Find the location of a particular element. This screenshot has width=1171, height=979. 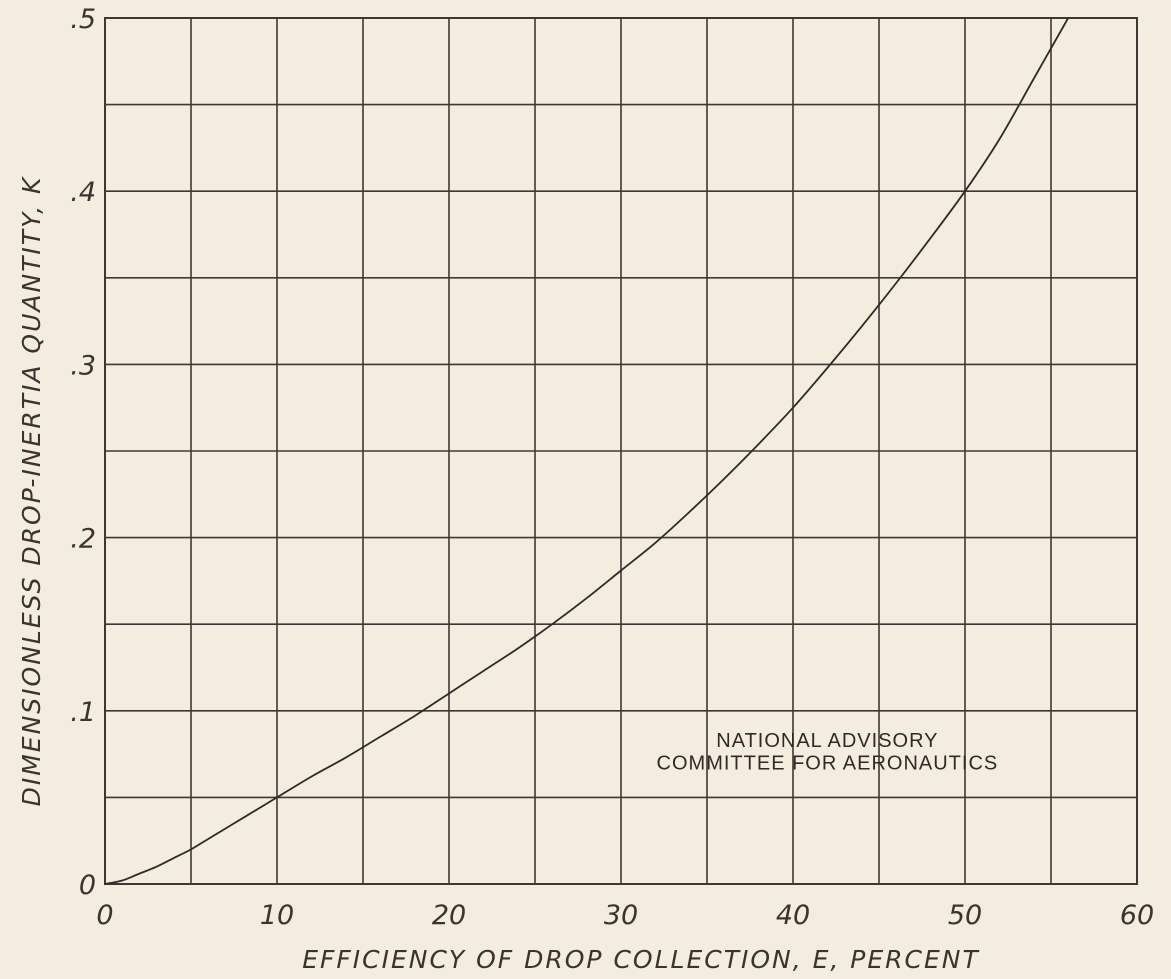

y-tick-label: 0 is located at coordinates (87, 885).